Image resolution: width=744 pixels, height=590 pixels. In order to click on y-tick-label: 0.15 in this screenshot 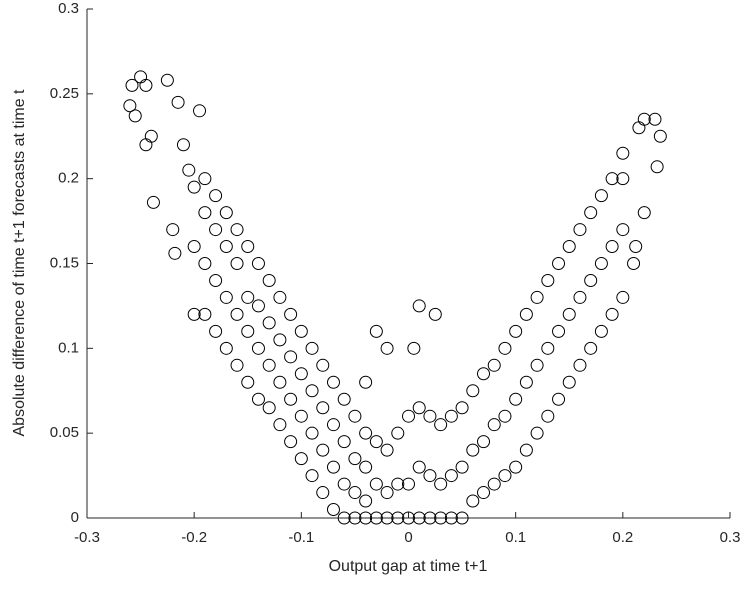, I will do `click(64, 262)`.